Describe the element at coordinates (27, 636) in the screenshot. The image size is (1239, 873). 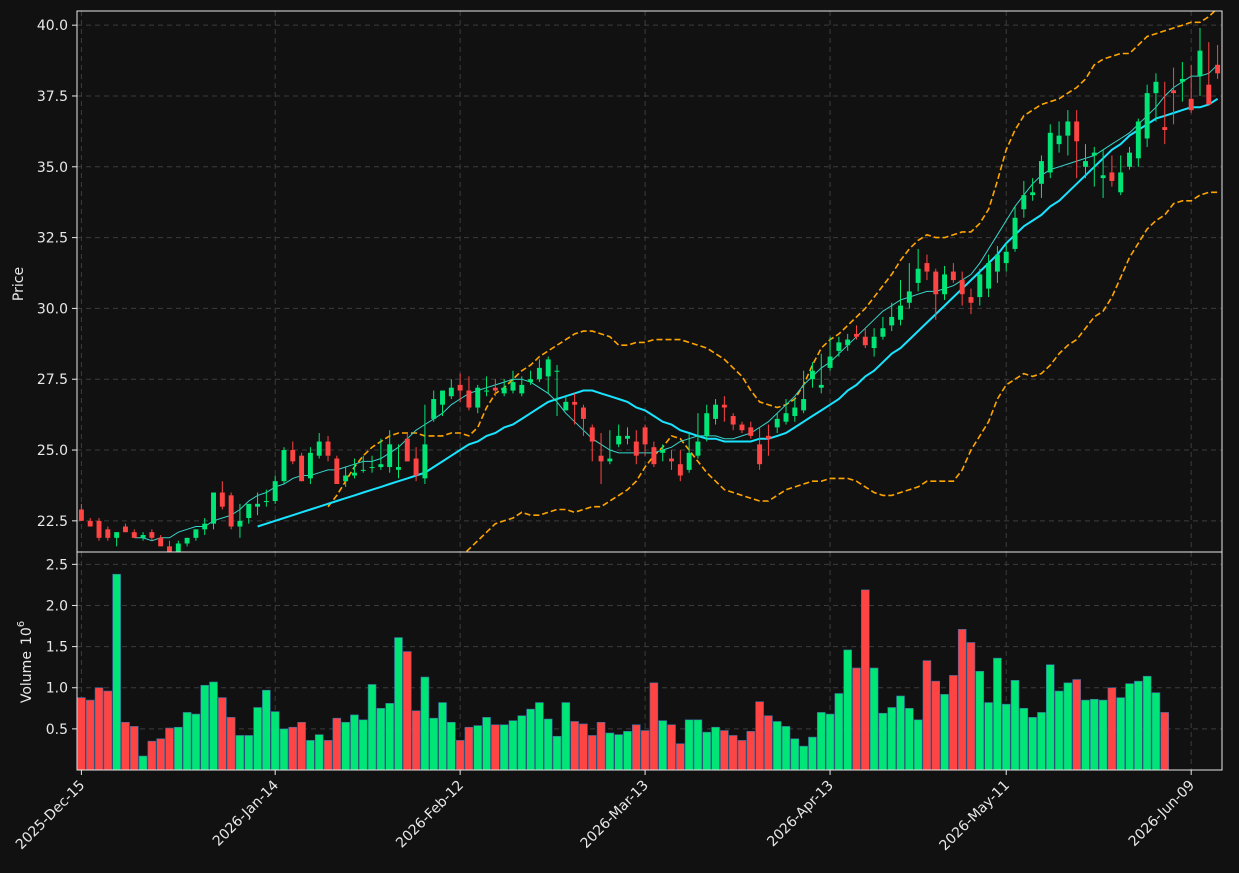
I see `volume-axis-unit: 10` at that location.